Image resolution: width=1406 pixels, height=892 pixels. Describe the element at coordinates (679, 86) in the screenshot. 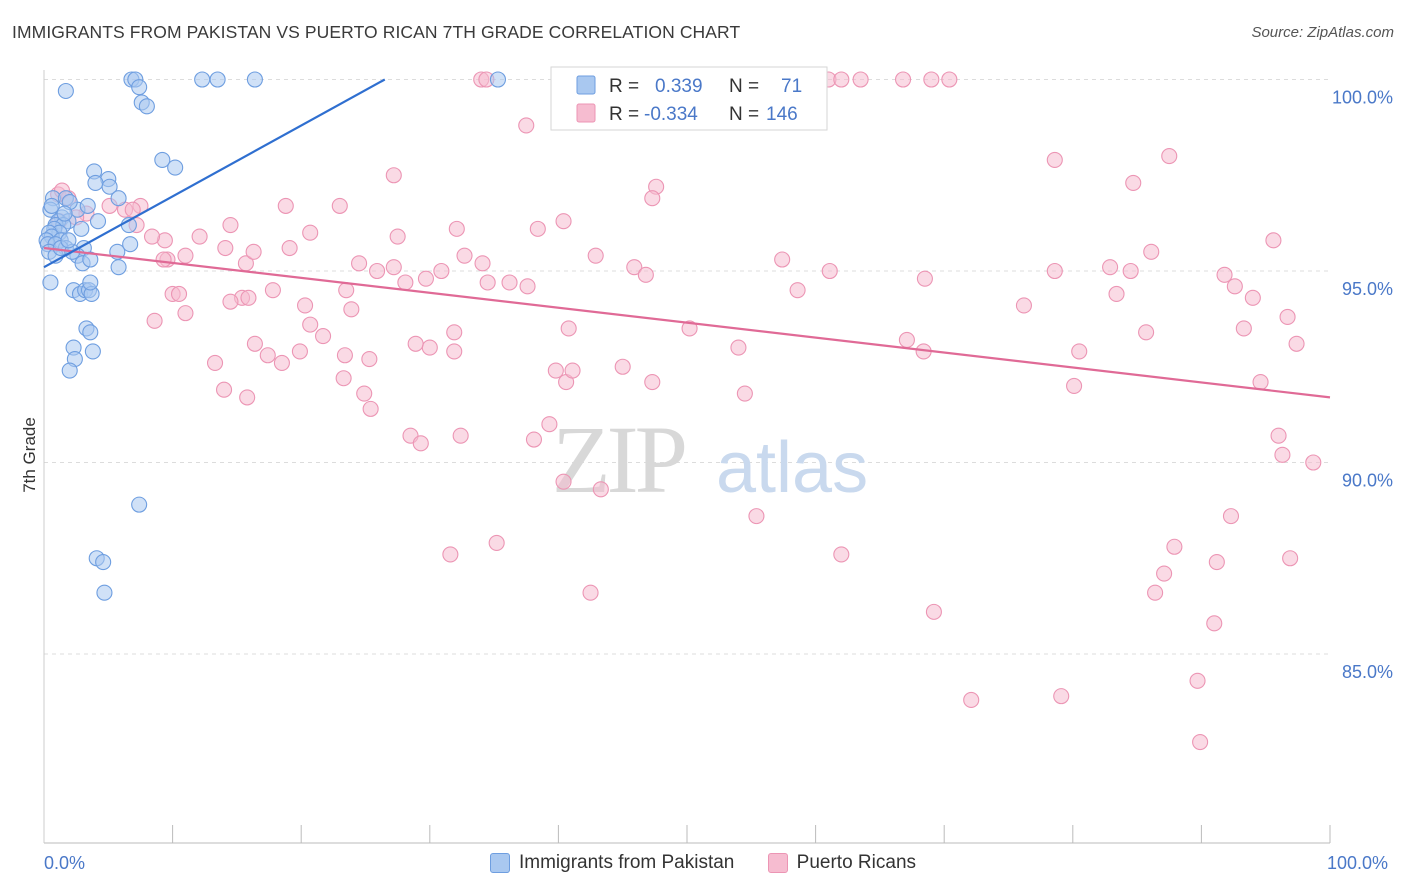

I see `stats-r-value-pakistan: 0.339` at that location.